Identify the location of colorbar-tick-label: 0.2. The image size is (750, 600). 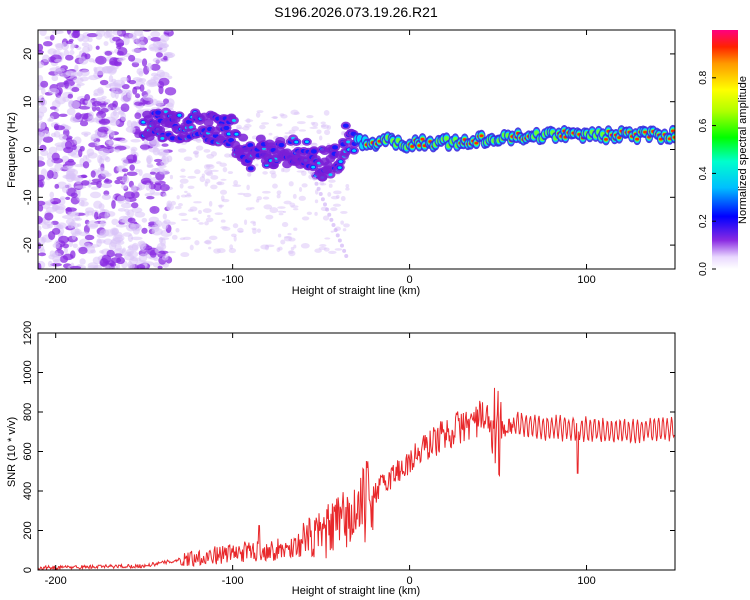
(703, 221).